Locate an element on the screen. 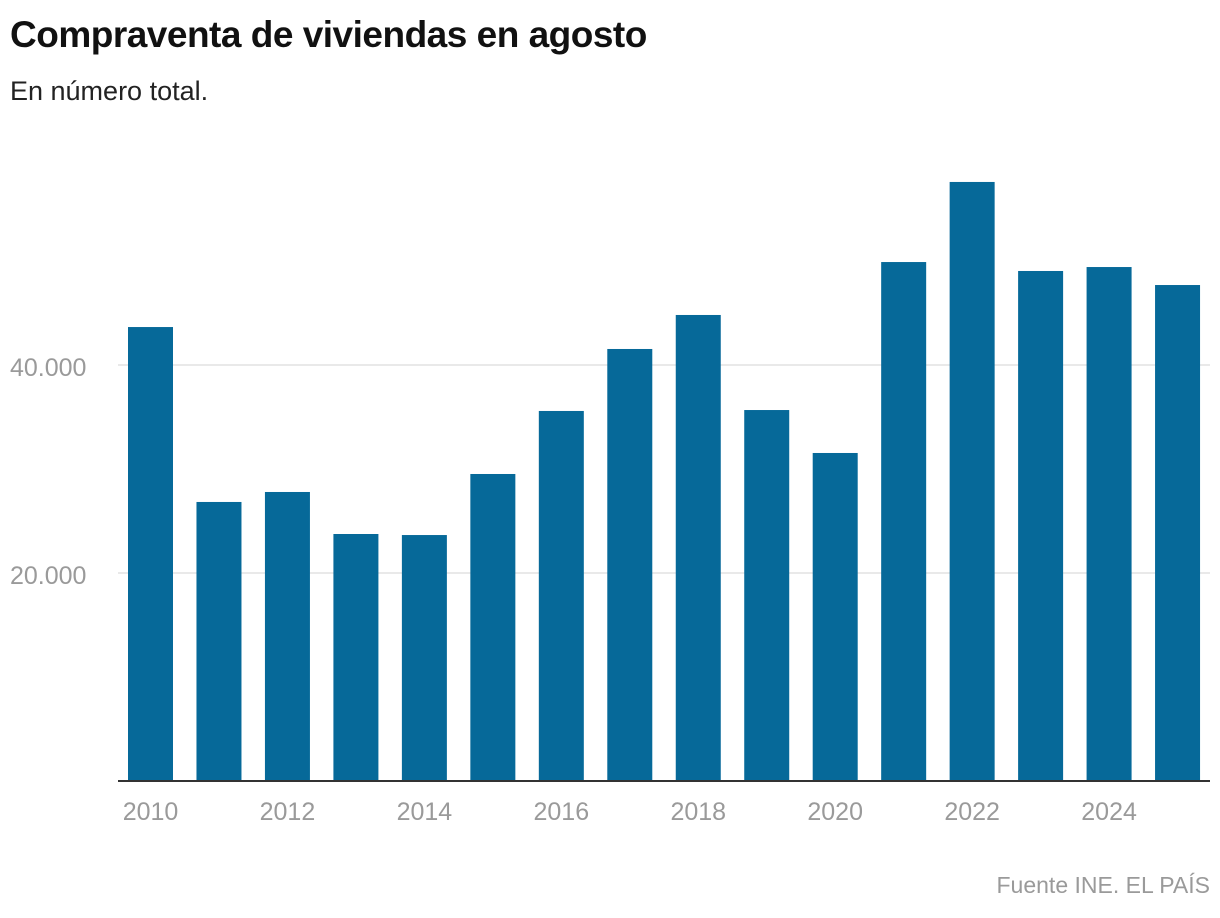  x-tick-label: 2010 is located at coordinates (151, 812).